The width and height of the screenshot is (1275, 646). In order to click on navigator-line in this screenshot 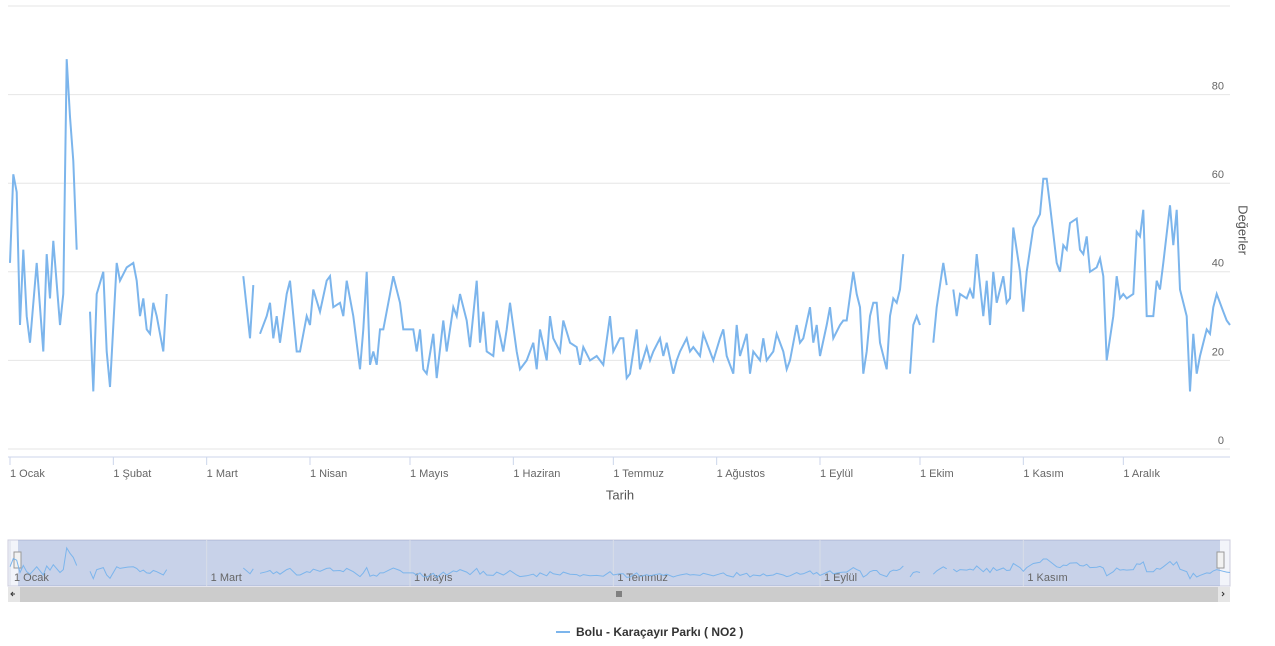, I will do `click(620, 563)`.